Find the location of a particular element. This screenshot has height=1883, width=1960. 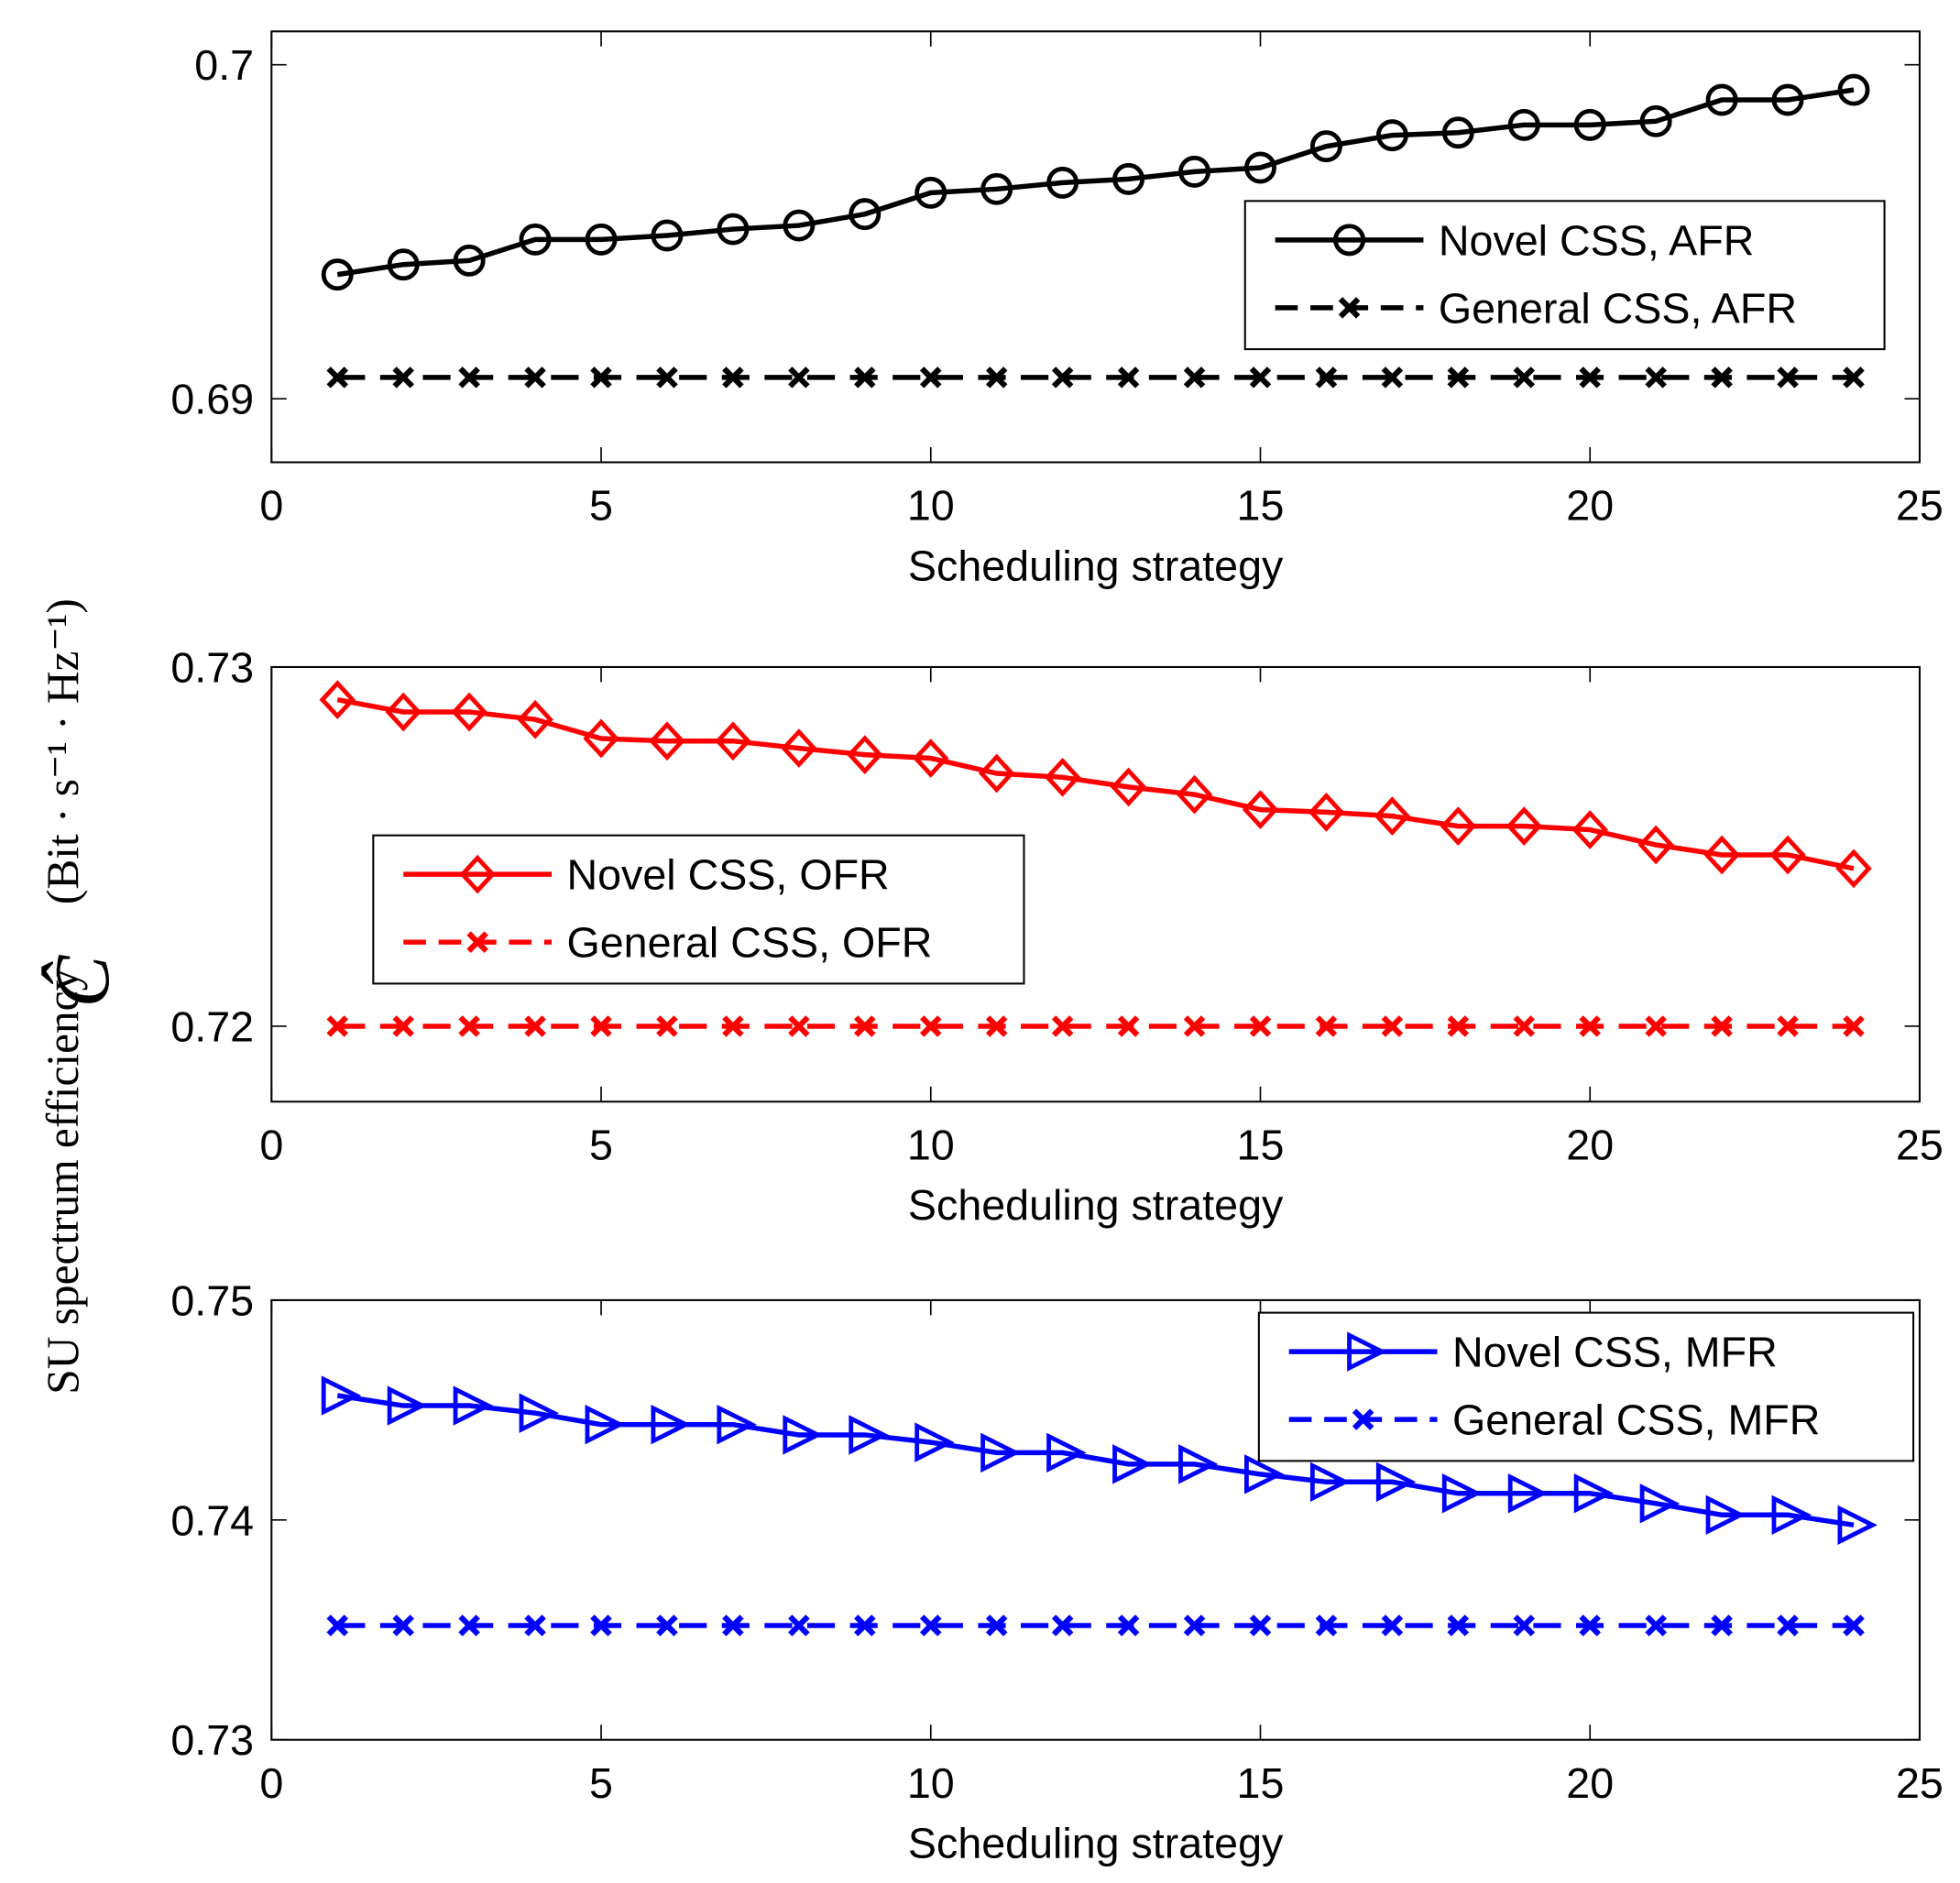

legend: Novel CSS, MFR General CSS, MFR is located at coordinates (1586, 1387).